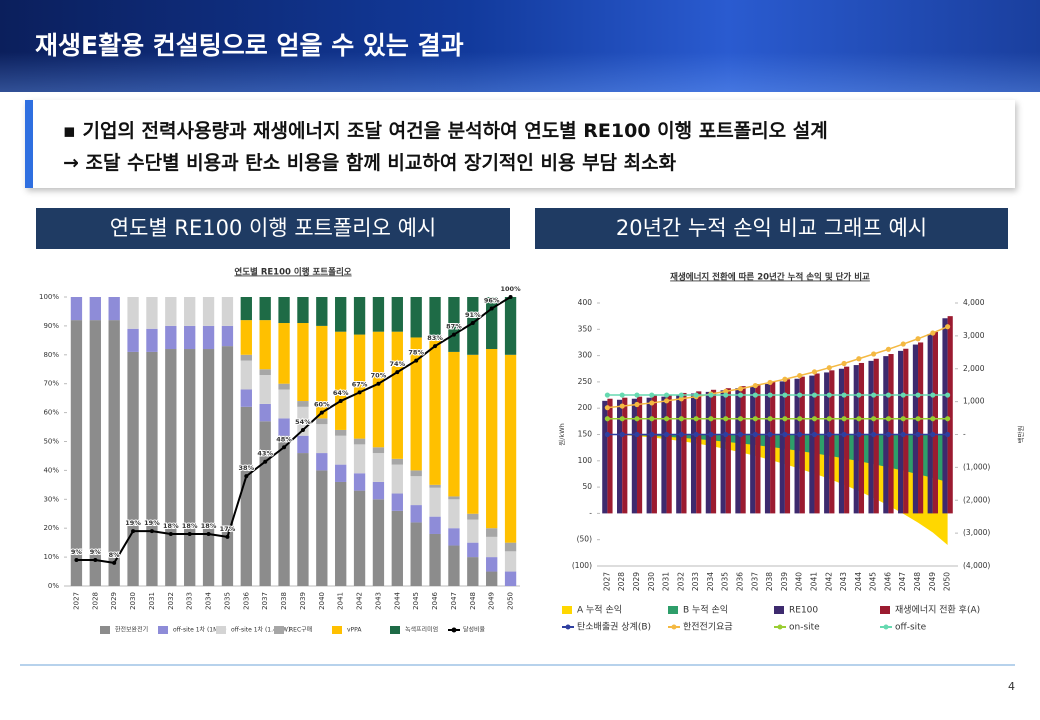 This screenshot has height=720, width=1040. I want to click on data-label: 64%, so click(341, 393).